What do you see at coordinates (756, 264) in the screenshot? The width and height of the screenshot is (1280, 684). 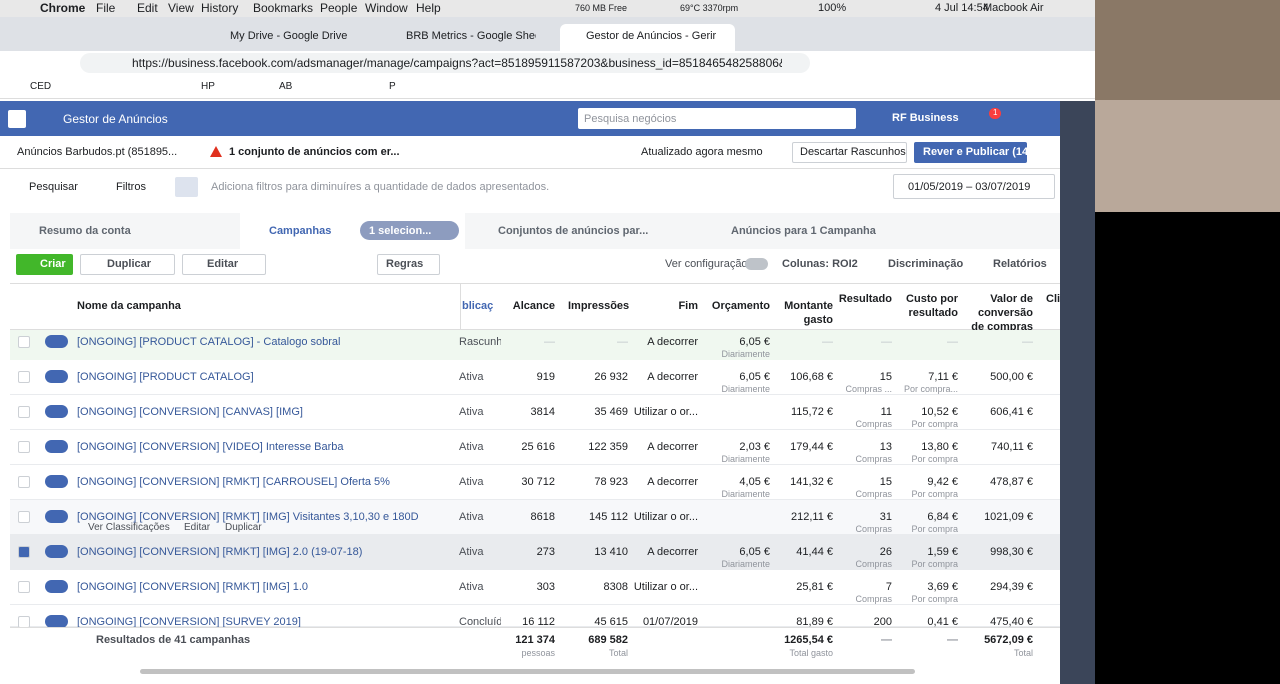 I see `toggle-off` at bounding box center [756, 264].